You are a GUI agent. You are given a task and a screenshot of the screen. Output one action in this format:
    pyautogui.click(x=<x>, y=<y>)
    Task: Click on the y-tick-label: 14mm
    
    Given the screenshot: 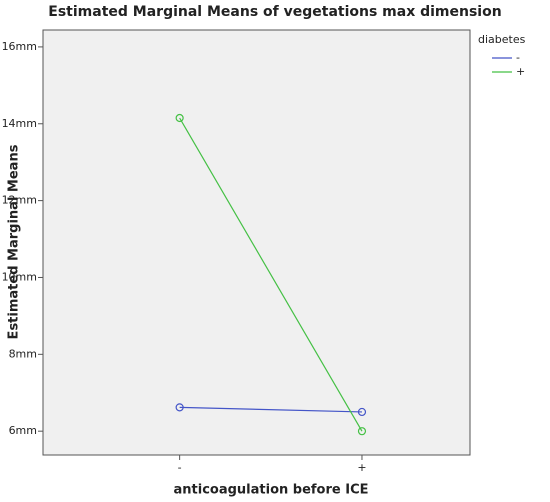 What is the action you would take?
    pyautogui.click(x=19, y=123)
    